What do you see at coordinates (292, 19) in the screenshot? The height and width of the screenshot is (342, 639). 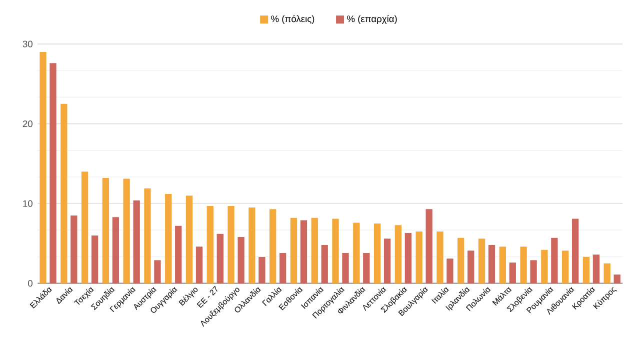 I see `legend-label: % (πόλεις)` at bounding box center [292, 19].